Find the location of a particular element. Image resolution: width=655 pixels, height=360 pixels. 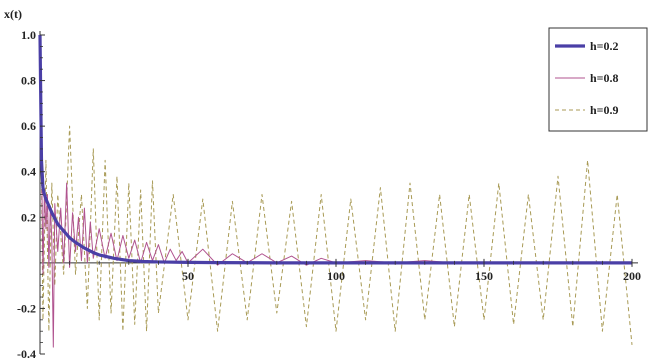

y-tick-label: -0.4 is located at coordinates (26, 353).